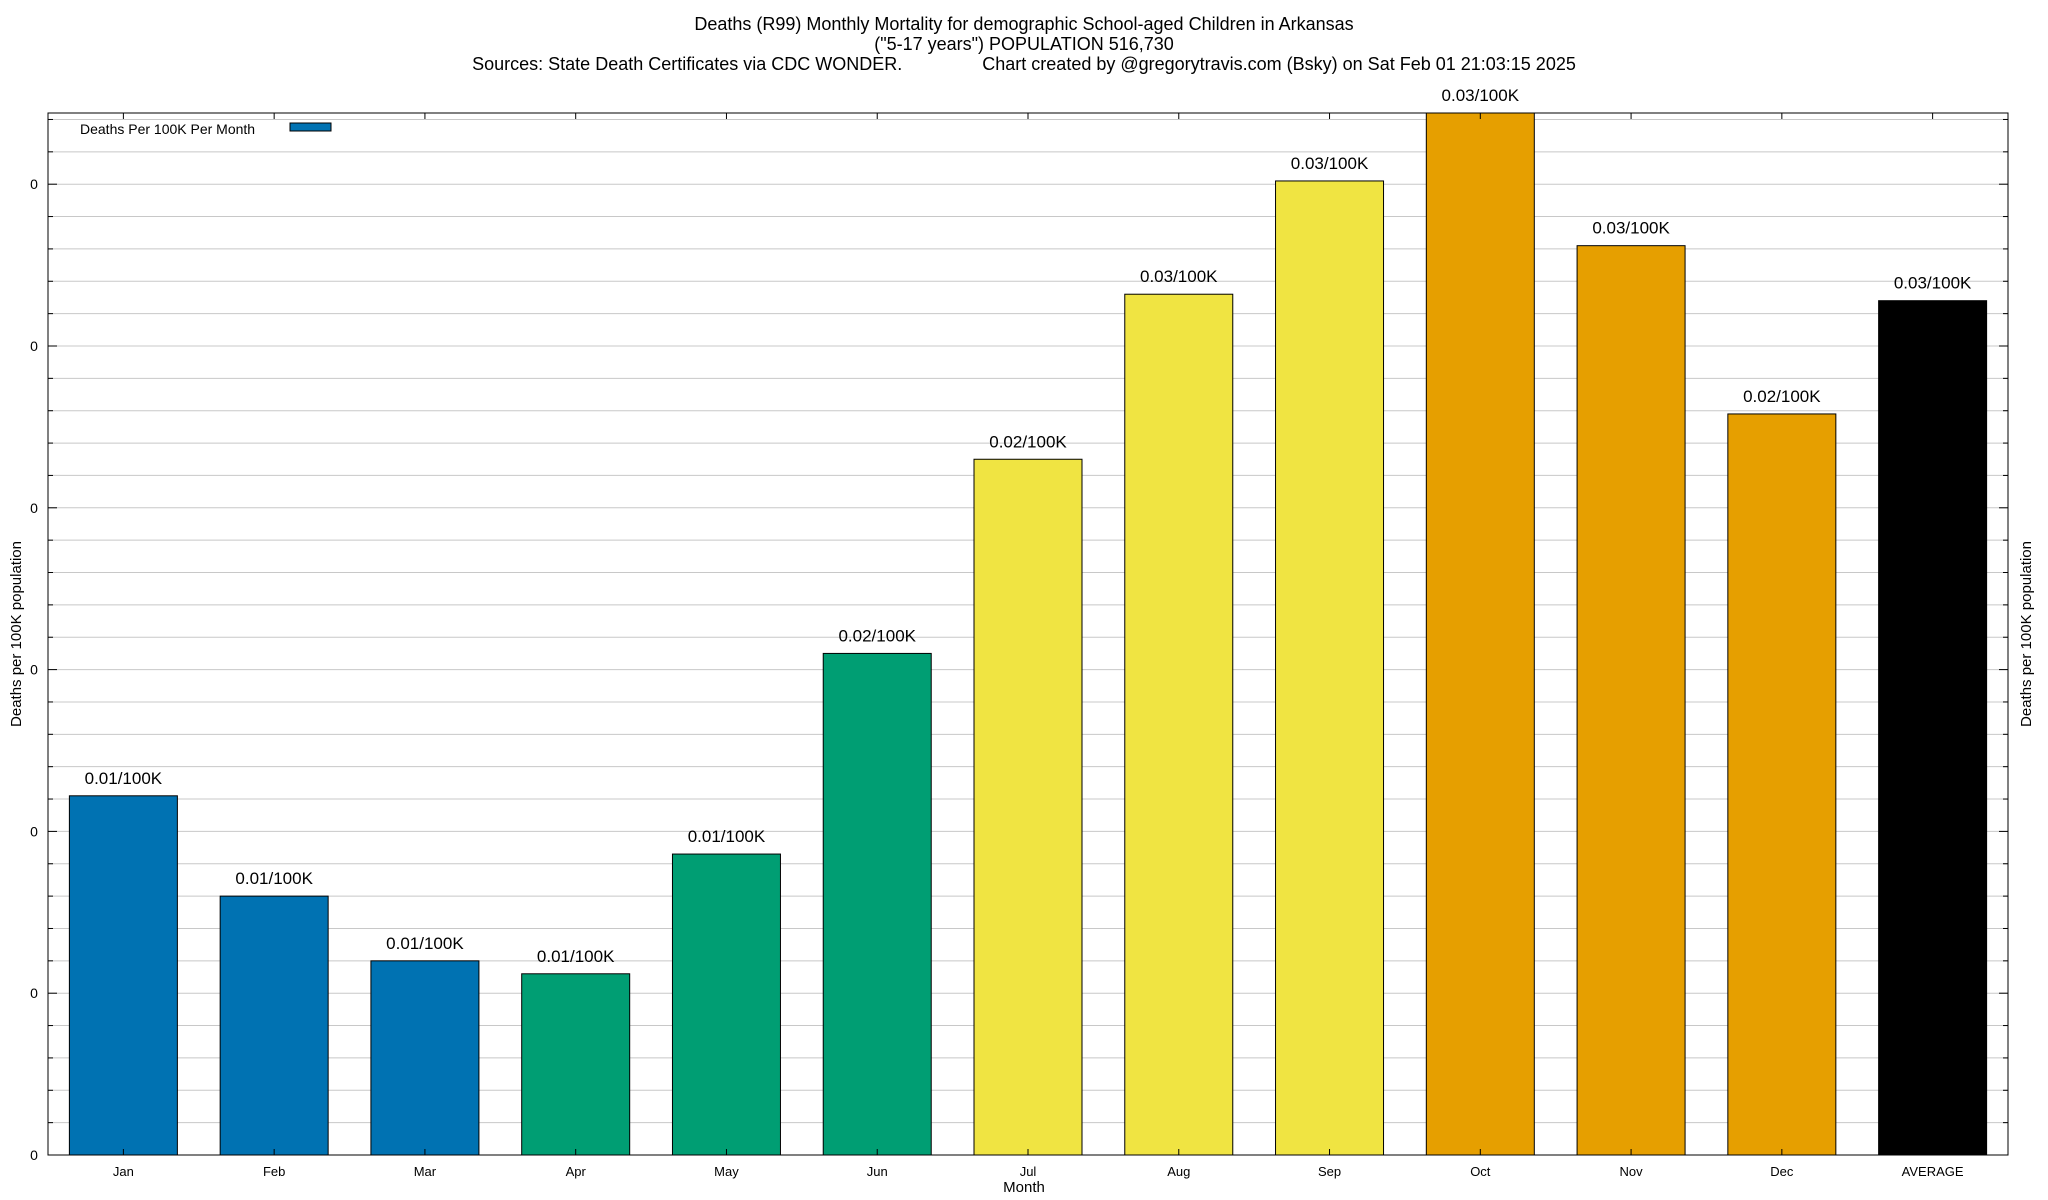  Describe the element at coordinates (1179, 724) in the screenshot. I see `bar-aug` at that location.